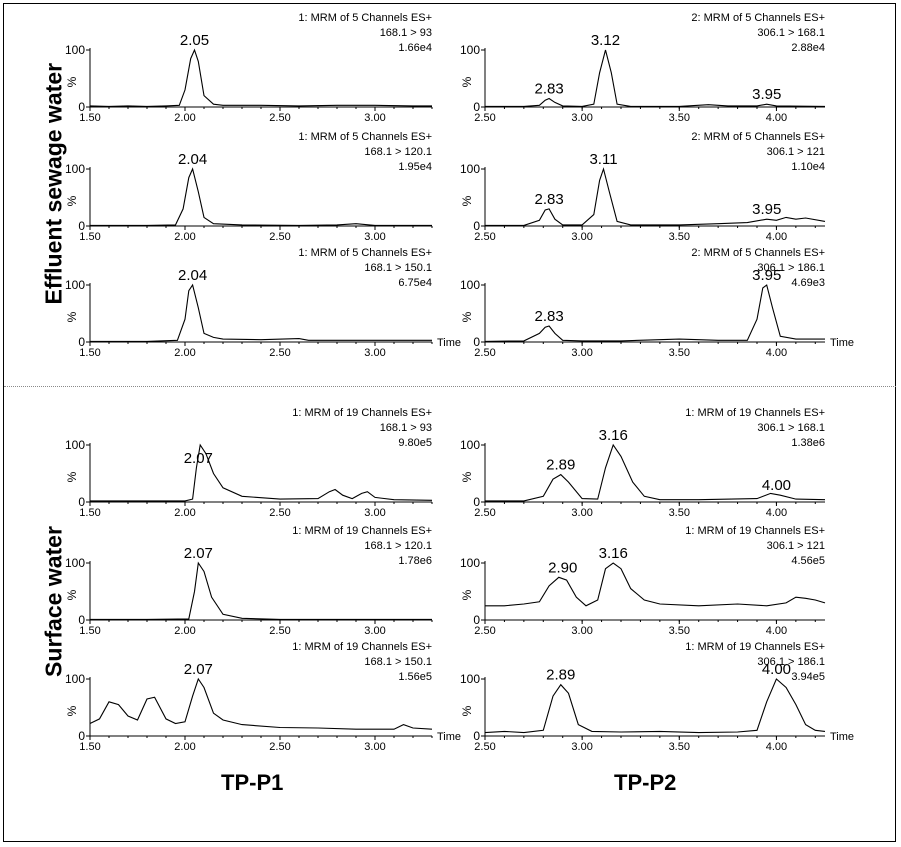 Image resolution: width=901 pixels, height=847 pixels. I want to click on peak-label: 3.11, so click(603, 159).